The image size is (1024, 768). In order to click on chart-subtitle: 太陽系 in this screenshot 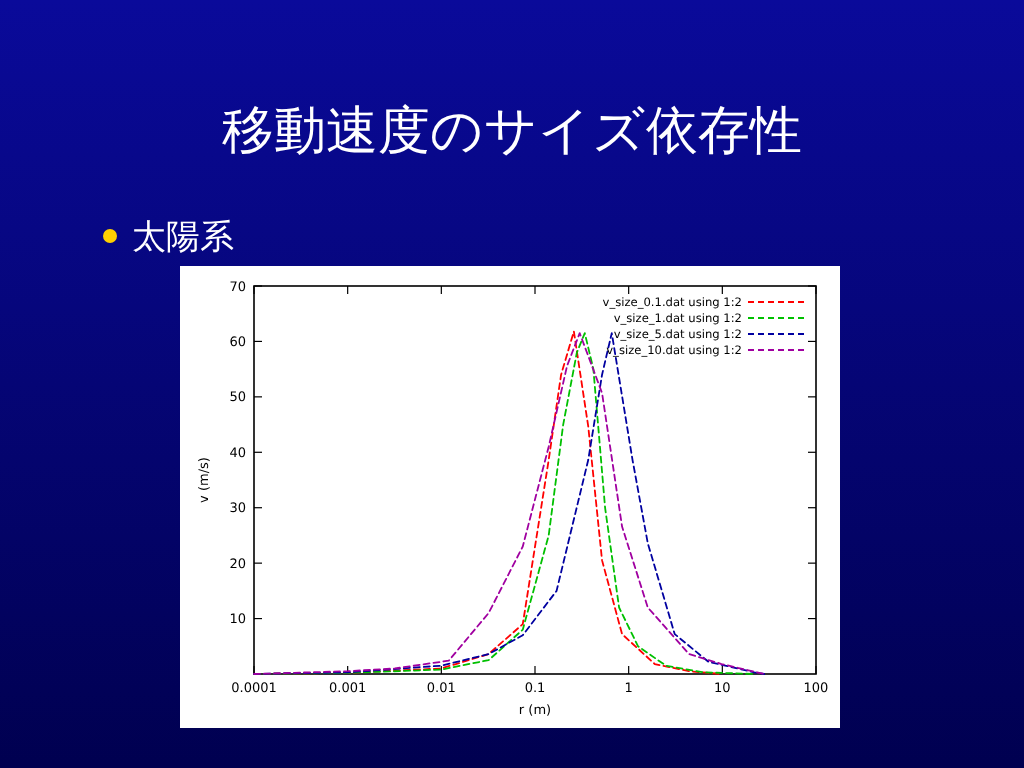, I will do `click(183, 238)`.